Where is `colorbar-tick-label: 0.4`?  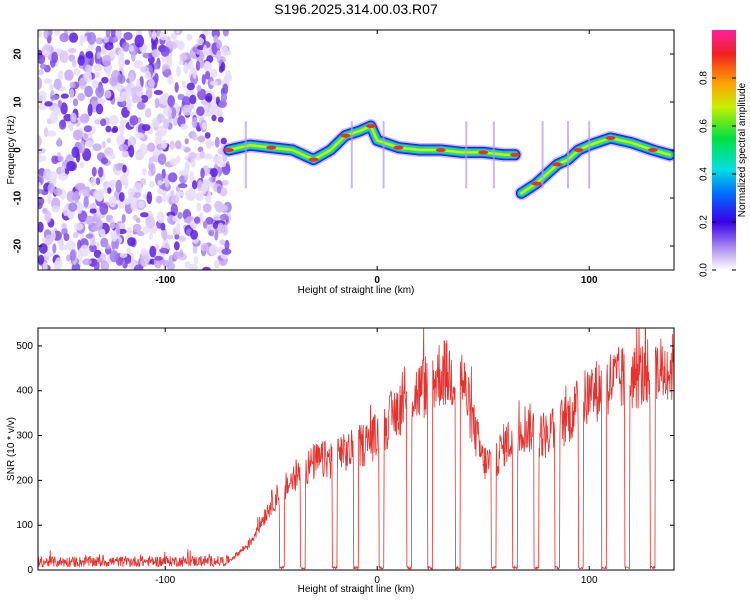 colorbar-tick-label: 0.4 is located at coordinates (704, 174).